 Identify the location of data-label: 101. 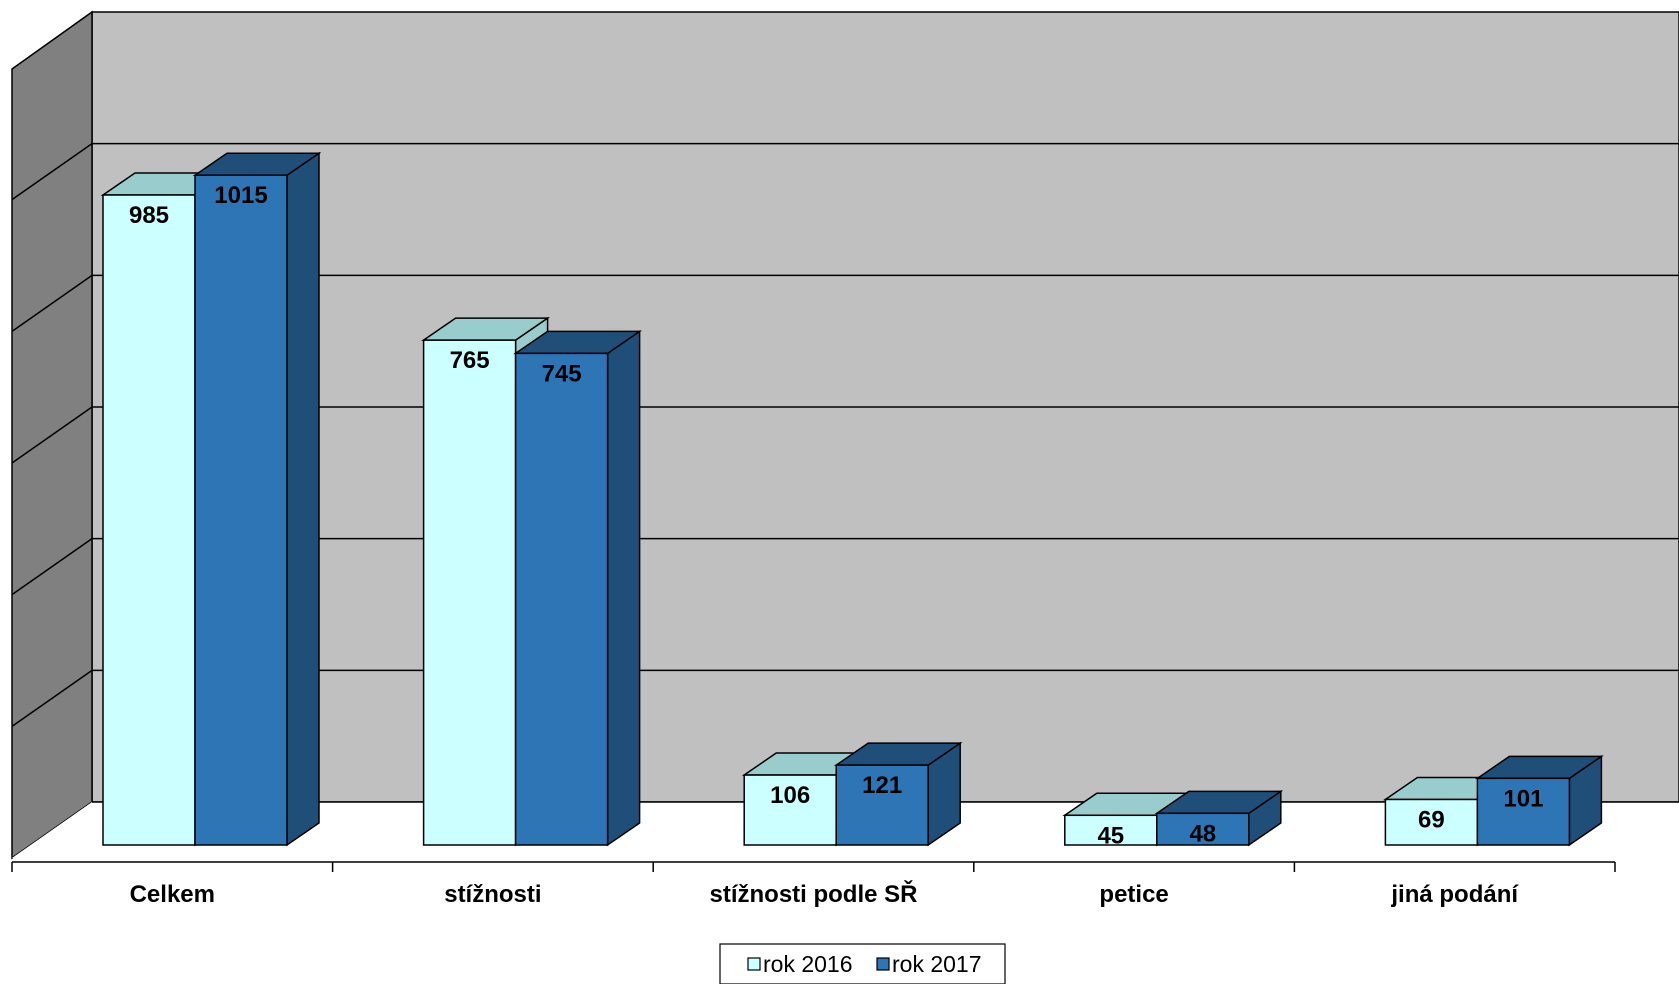
(1523, 798).